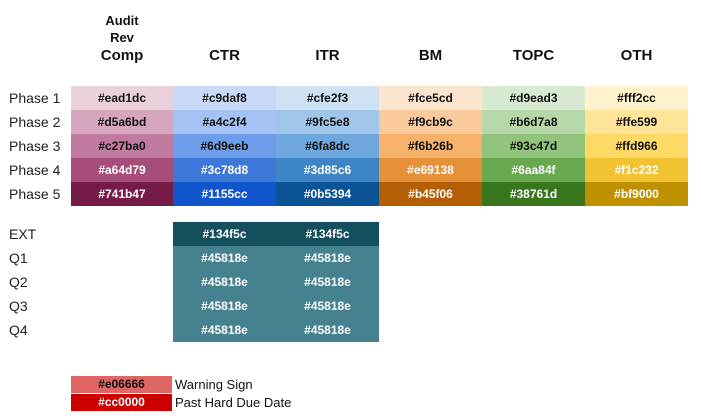 This screenshot has height=420, width=701. Describe the element at coordinates (224, 194) in the screenshot. I see `color-swatch-cell: #1155cc` at that location.